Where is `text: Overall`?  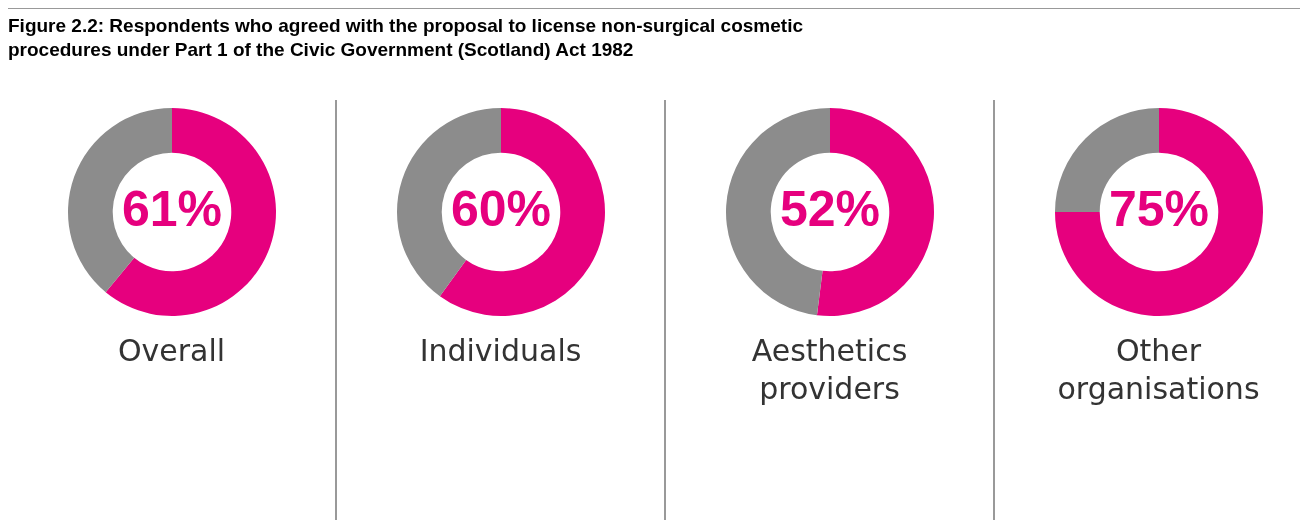 text: Overall is located at coordinates (171, 351).